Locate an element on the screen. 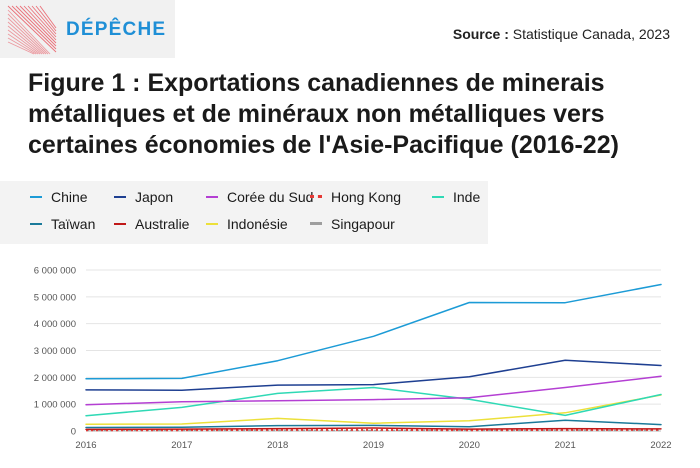  y-tick-label: 5 000 000 is located at coordinates (55, 297).